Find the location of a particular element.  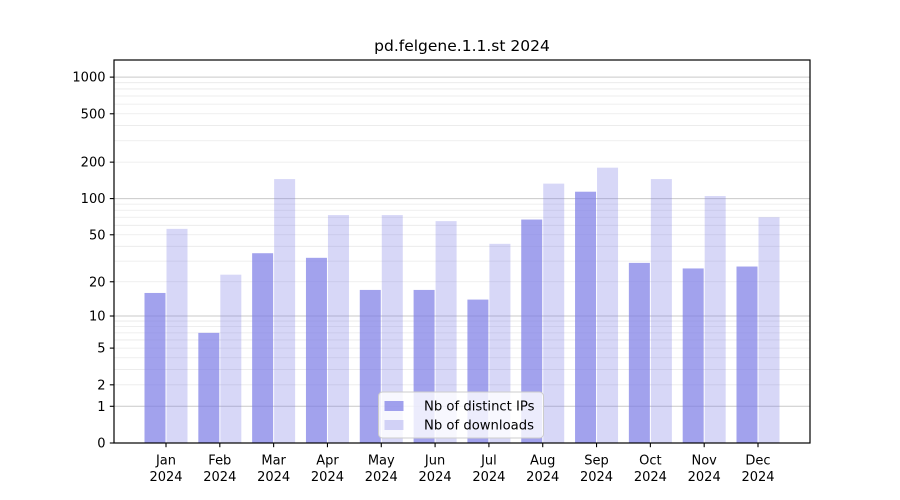

x-tick-label-year-nov: 2024 is located at coordinates (704, 477).